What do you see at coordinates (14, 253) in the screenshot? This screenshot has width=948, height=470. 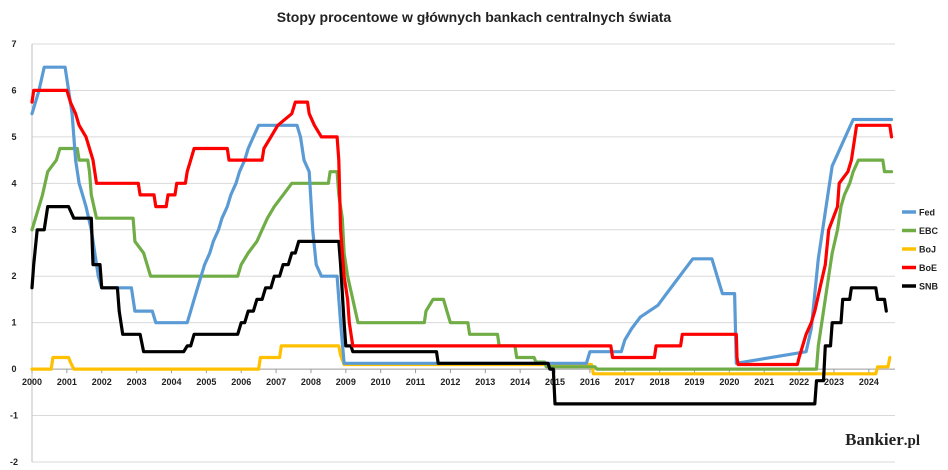 I see `y-axis-ticks: -2 -1 0 1 2 3 4 5 6 7` at bounding box center [14, 253].